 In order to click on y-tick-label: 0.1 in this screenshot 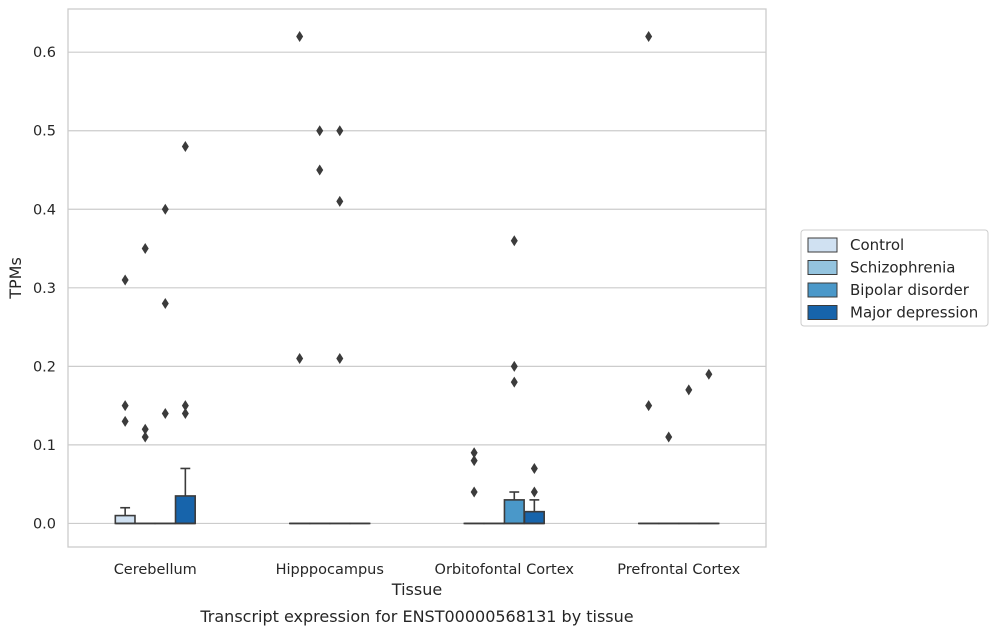, I will do `click(44, 446)`.